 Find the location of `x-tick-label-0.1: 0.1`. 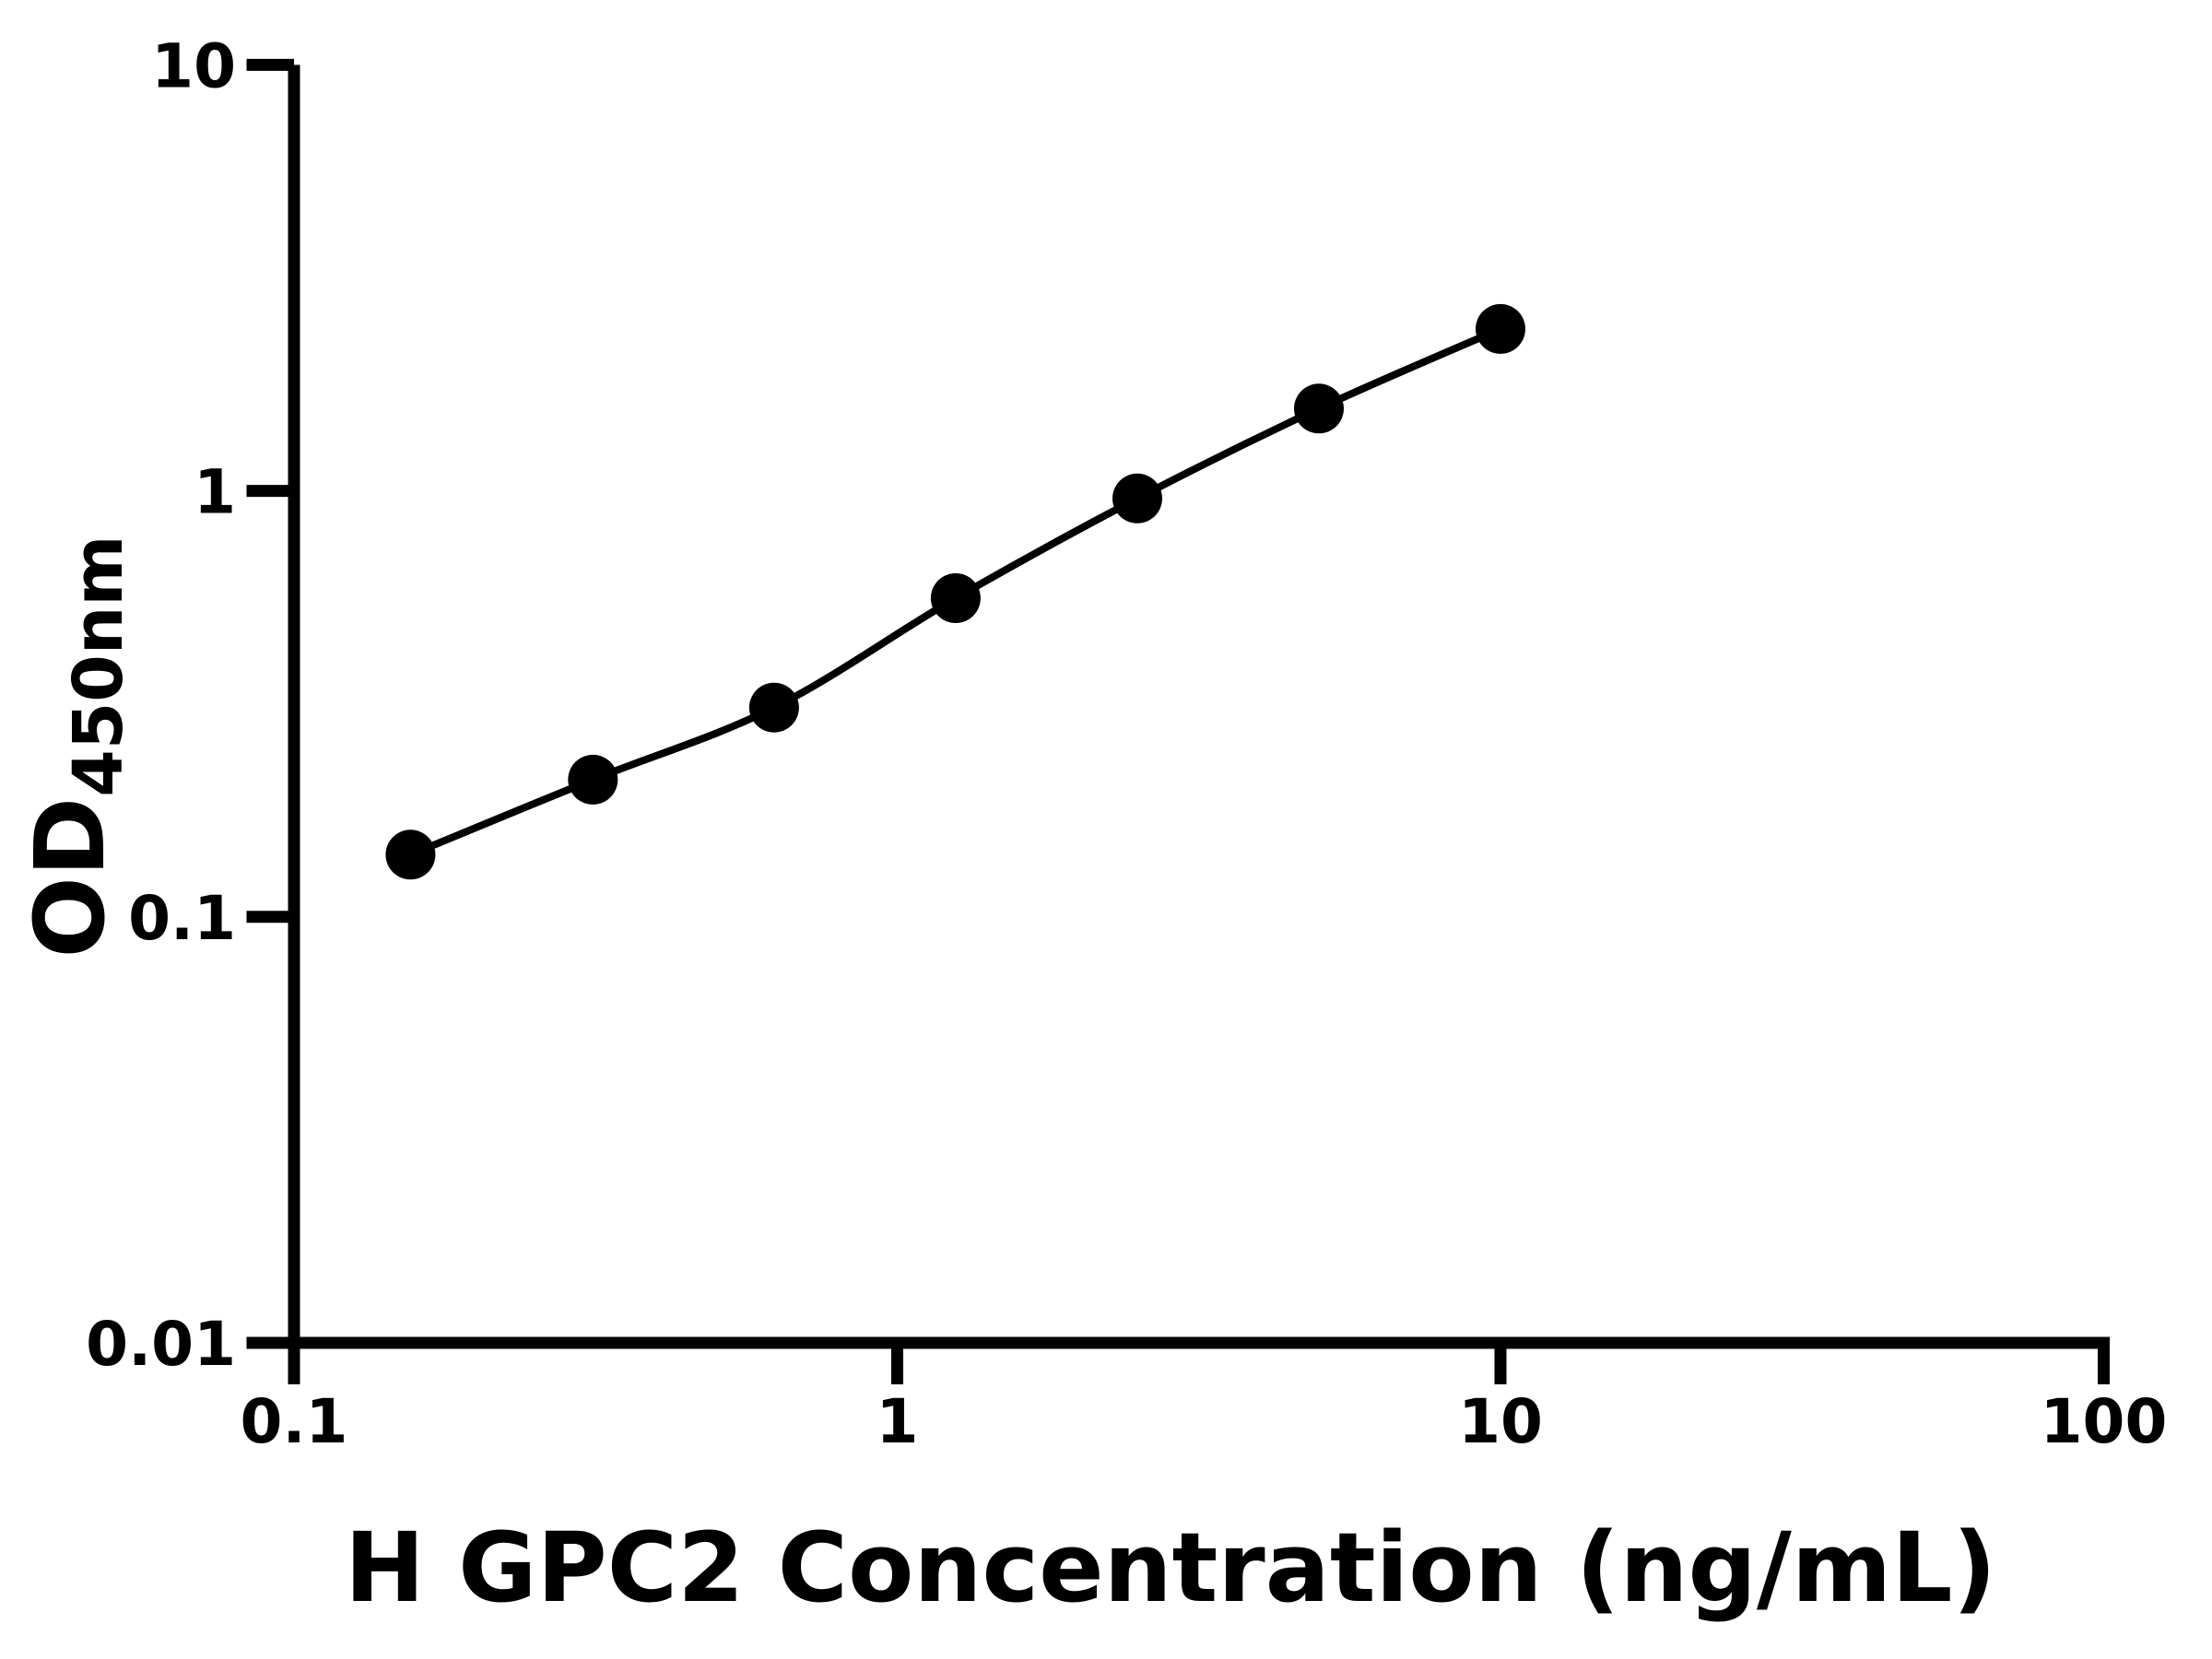

x-tick-label-0.1: 0.1 is located at coordinates (294, 1421).